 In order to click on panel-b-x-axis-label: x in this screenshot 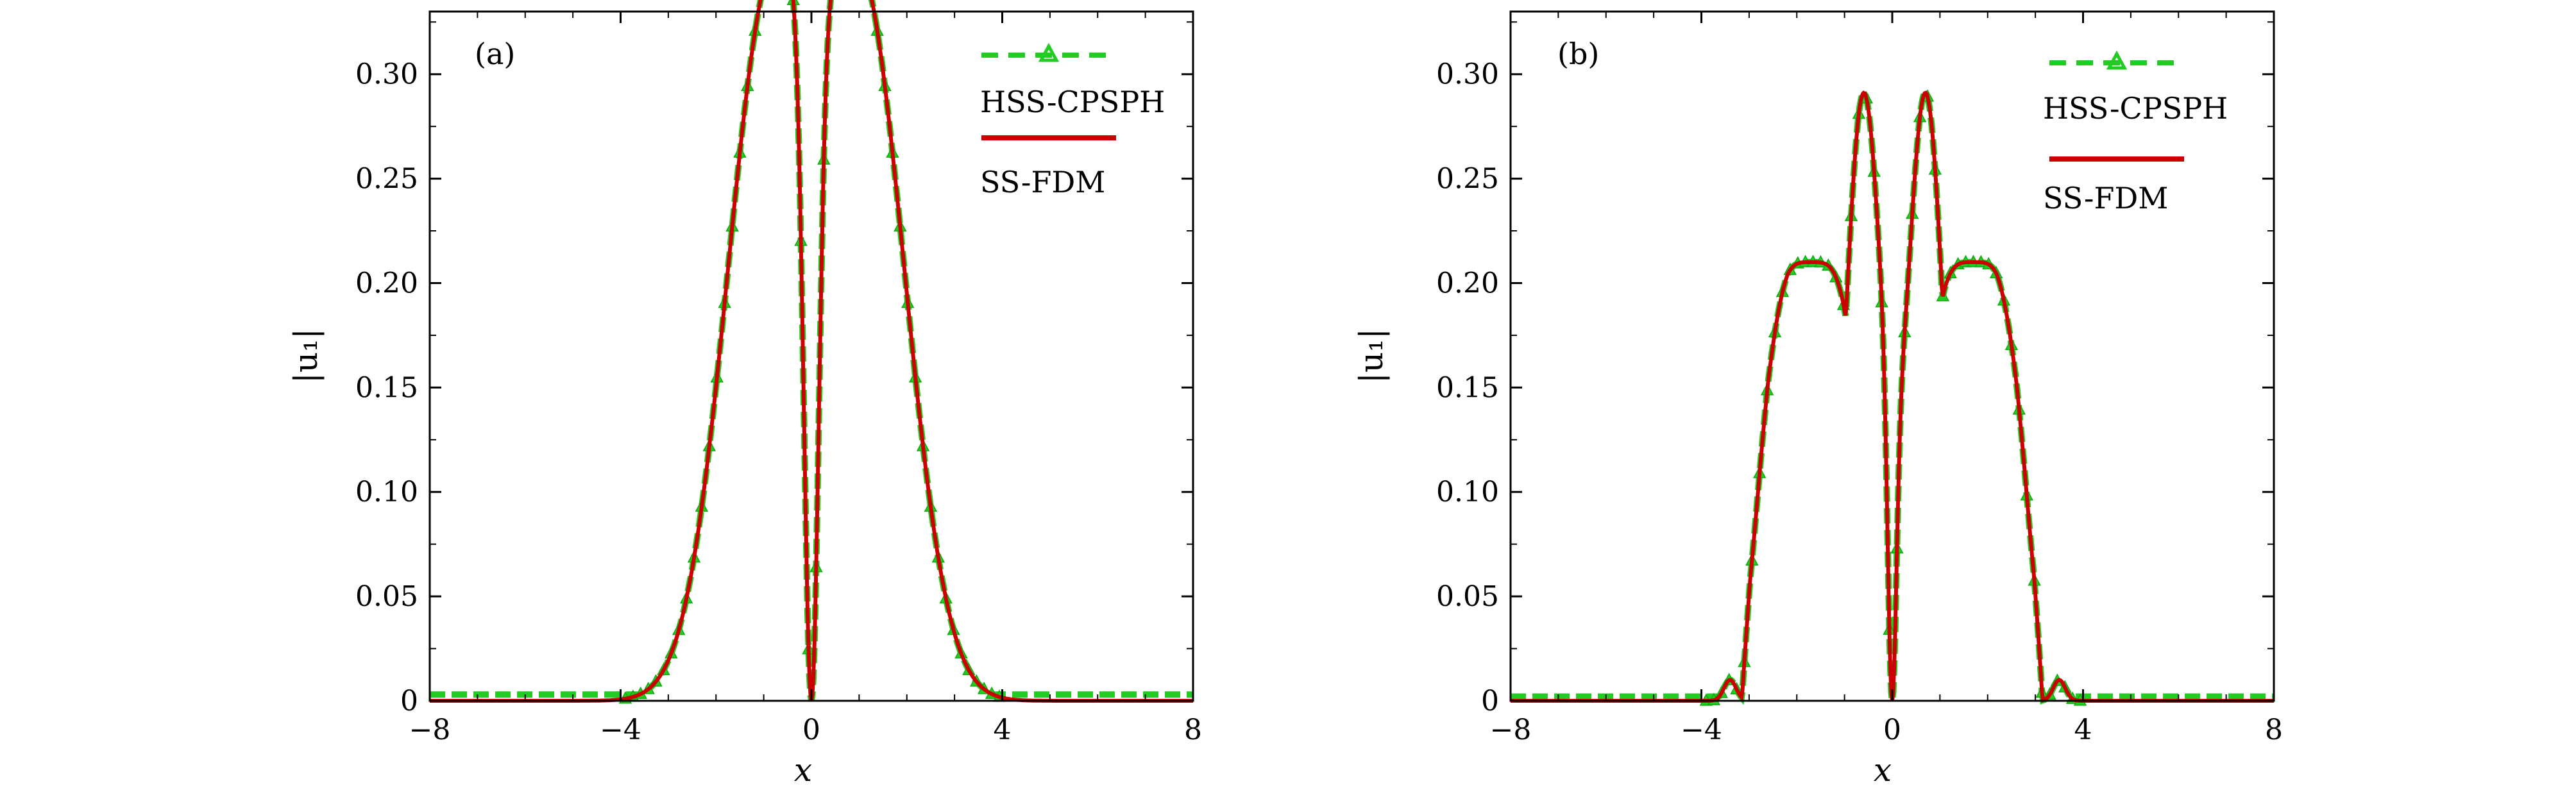, I will do `click(1883, 769)`.